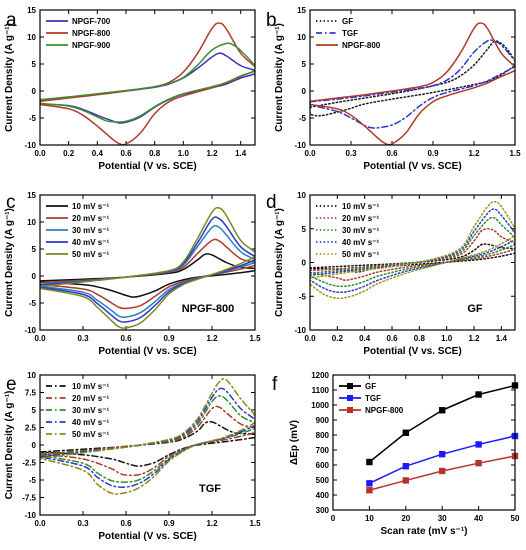 This screenshot has height=550, width=526. What do you see at coordinates (169, 338) in the screenshot?
I see `x-tick-label: 0.9` at bounding box center [169, 338].